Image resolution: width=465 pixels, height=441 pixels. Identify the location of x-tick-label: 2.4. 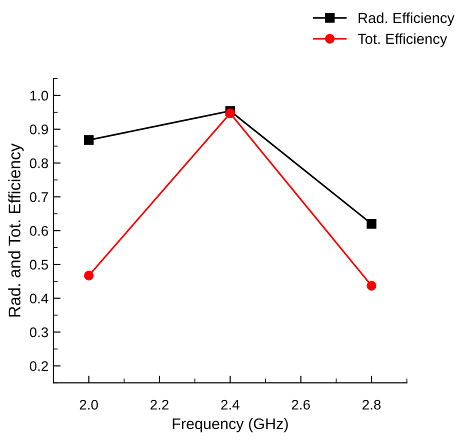
(230, 405).